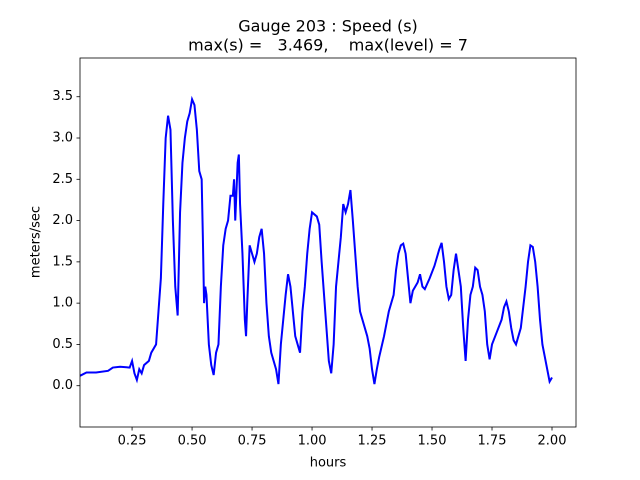  Describe the element at coordinates (328, 463) in the screenshot. I see `x-axis-label: hours` at that location.